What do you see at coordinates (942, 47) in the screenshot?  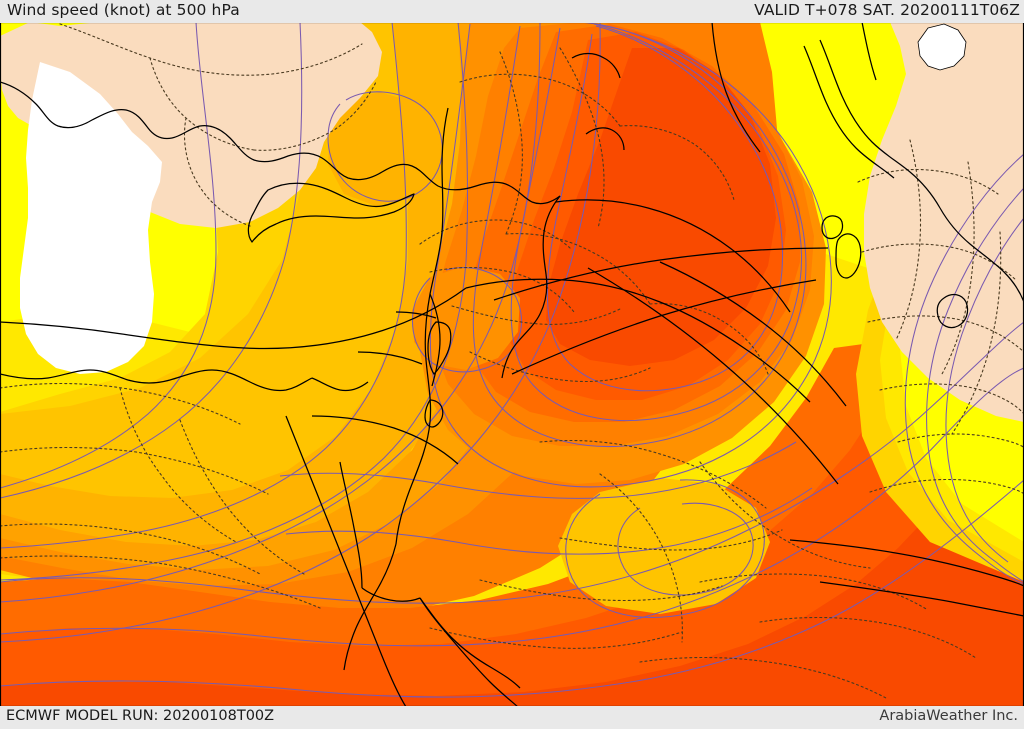 I see `water-bodies` at bounding box center [942, 47].